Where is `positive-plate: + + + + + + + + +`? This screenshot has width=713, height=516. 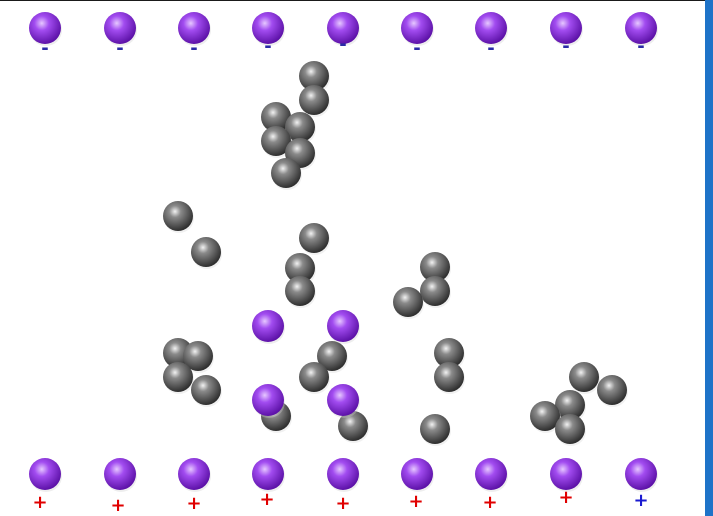 positive-plate: + + + + + + + + + is located at coordinates (343, 487).